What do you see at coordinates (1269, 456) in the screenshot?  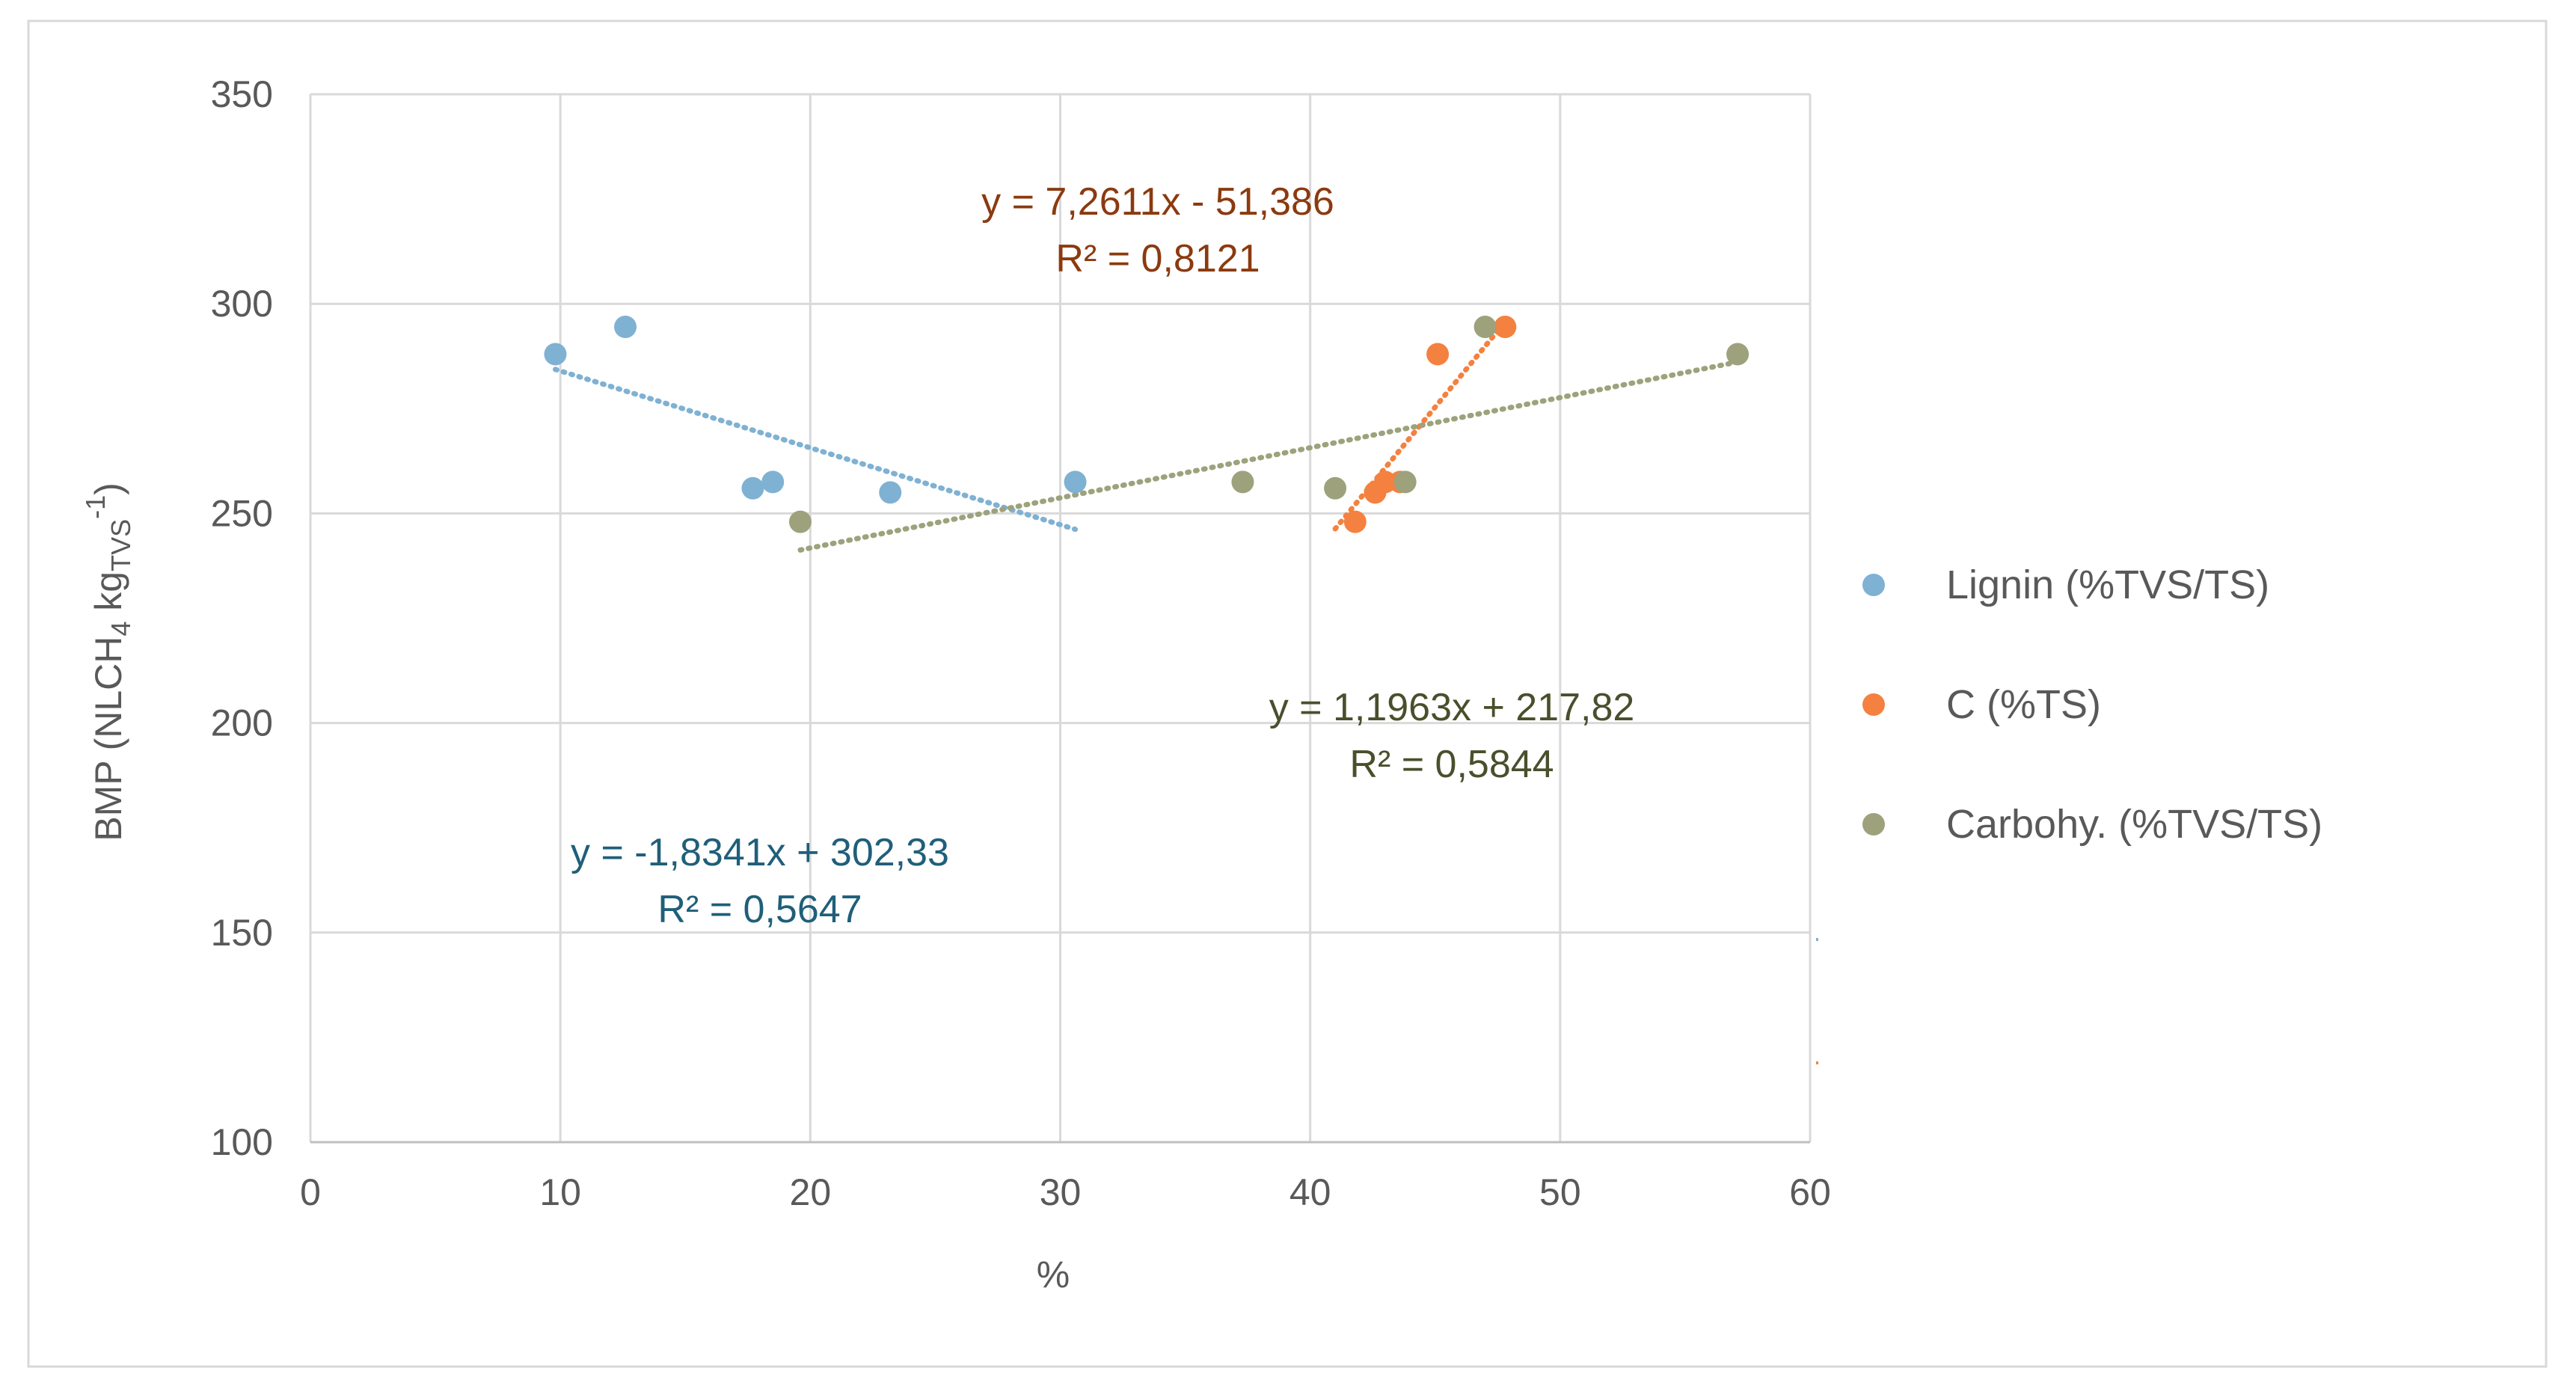 I see `trendline-carbohy` at bounding box center [1269, 456].